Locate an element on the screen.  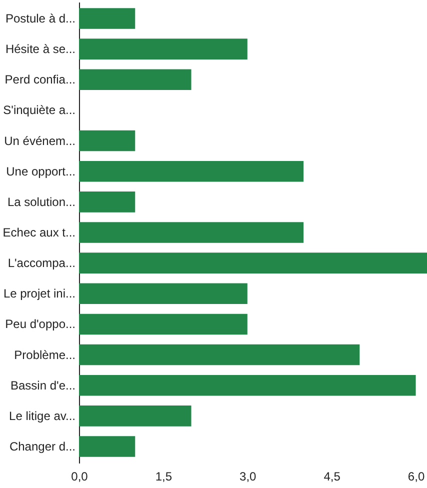
x-tick-label: 0,0 is located at coordinates (79, 477).